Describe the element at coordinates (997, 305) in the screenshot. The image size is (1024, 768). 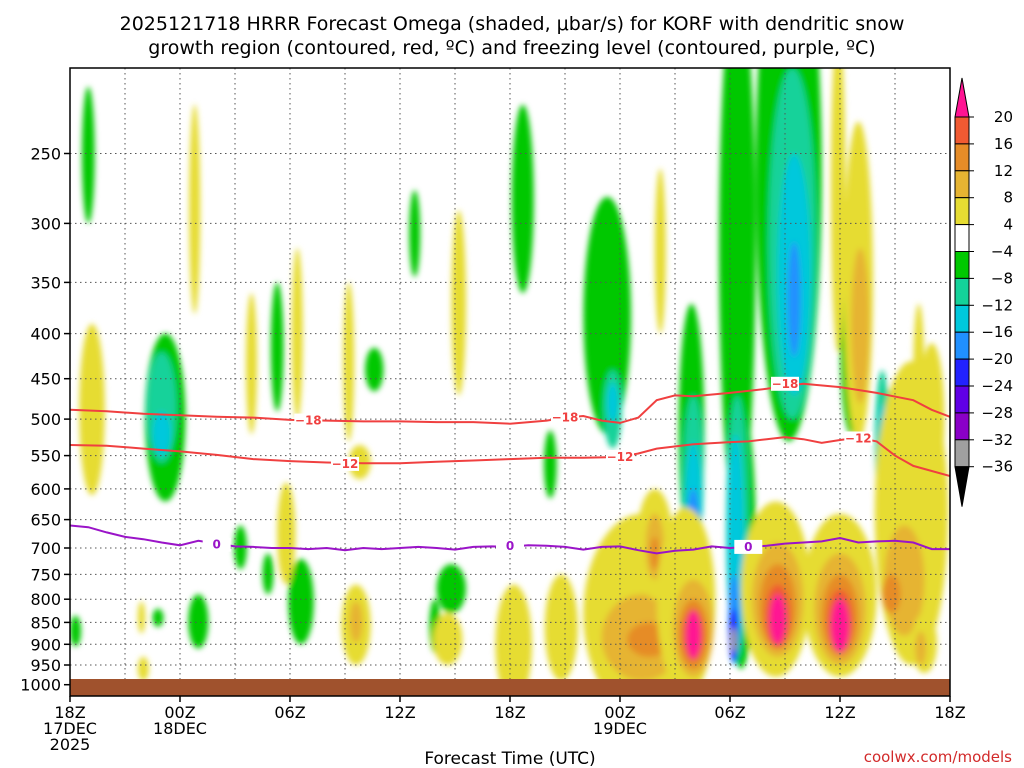
I see `colorbar-tick-label: −12` at that location.